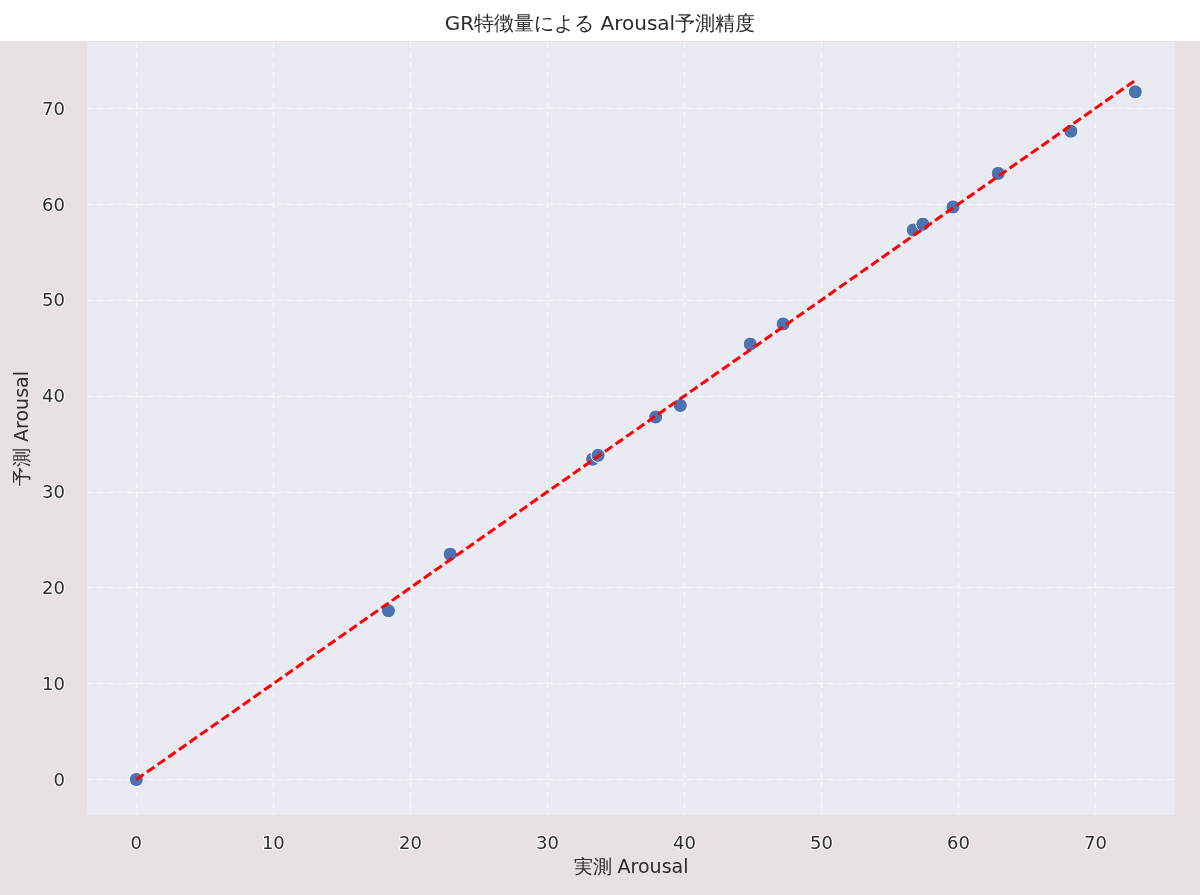  Describe the element at coordinates (547, 842) in the screenshot. I see `x-tick-label: 30` at that location.